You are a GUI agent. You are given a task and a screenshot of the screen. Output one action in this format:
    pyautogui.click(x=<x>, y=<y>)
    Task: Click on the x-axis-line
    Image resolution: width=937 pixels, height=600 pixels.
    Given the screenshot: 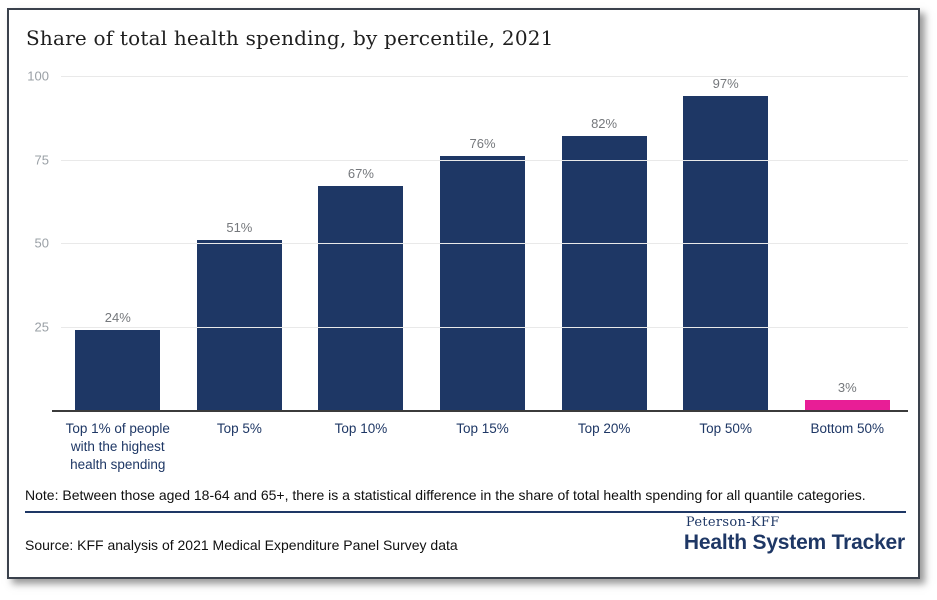 What is the action you would take?
    pyautogui.click(x=480, y=411)
    